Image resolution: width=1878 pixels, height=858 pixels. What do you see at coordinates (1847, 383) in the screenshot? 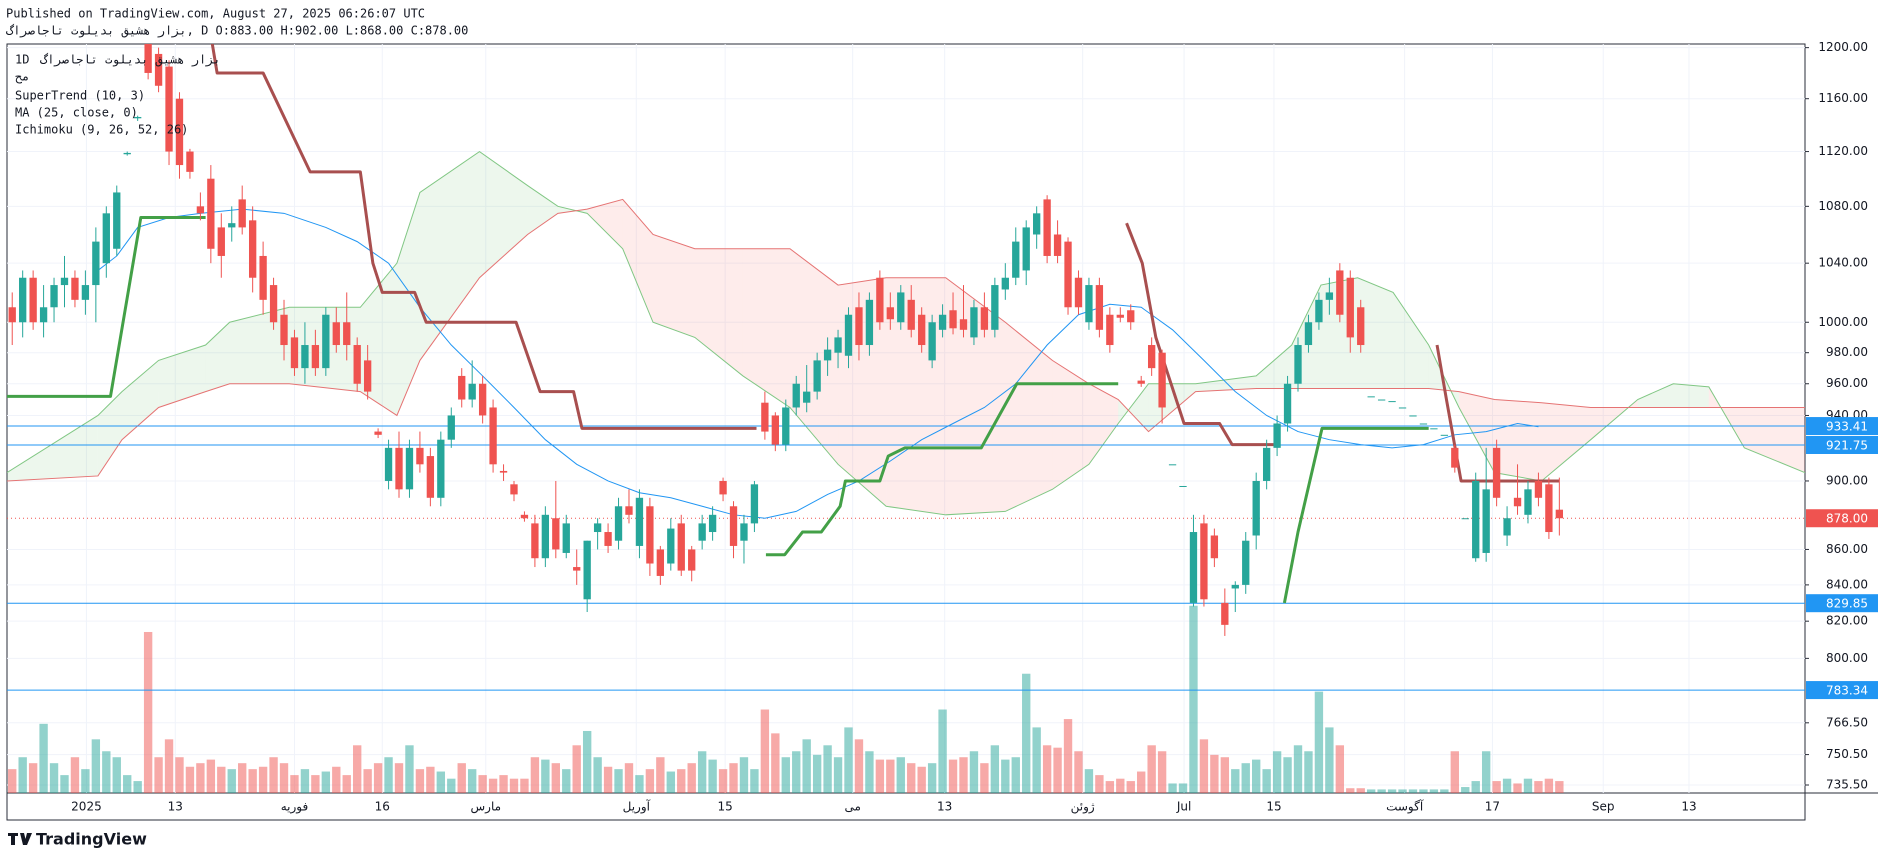
I see `price-tick-label: 960.00` at bounding box center [1847, 383].